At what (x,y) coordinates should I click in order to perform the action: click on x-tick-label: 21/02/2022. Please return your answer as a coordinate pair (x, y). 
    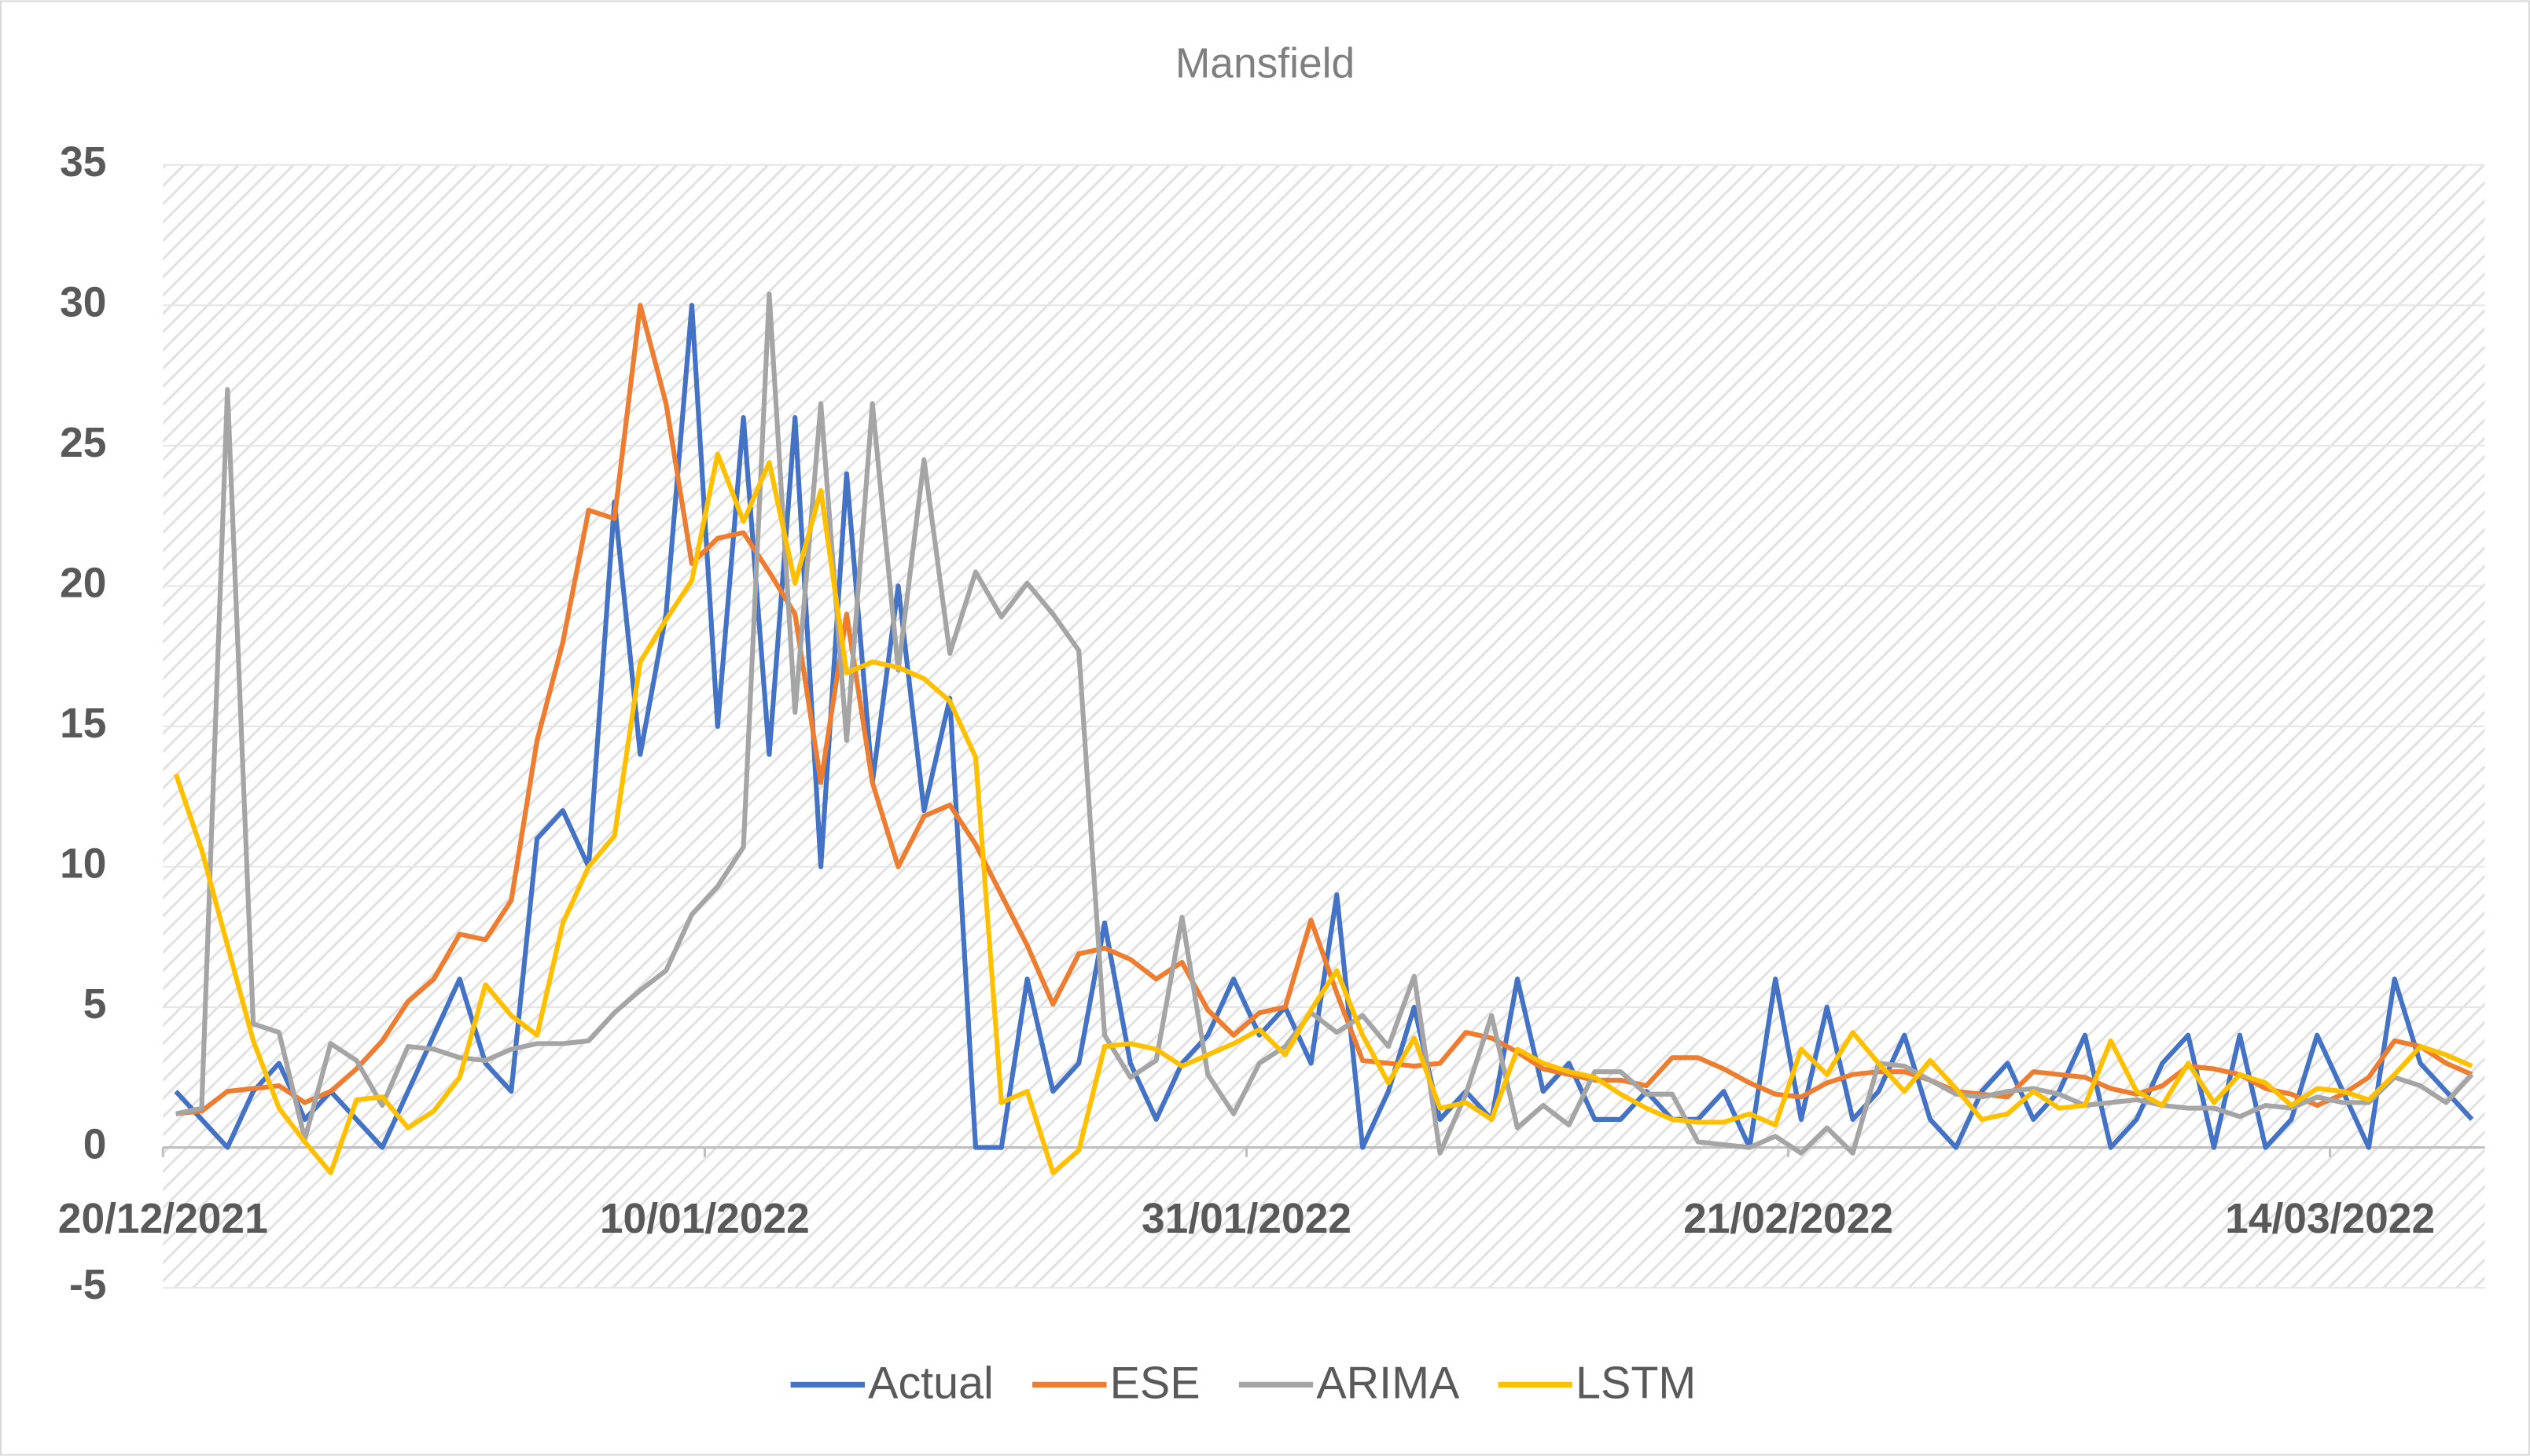
    Looking at the image, I should click on (1788, 1219).